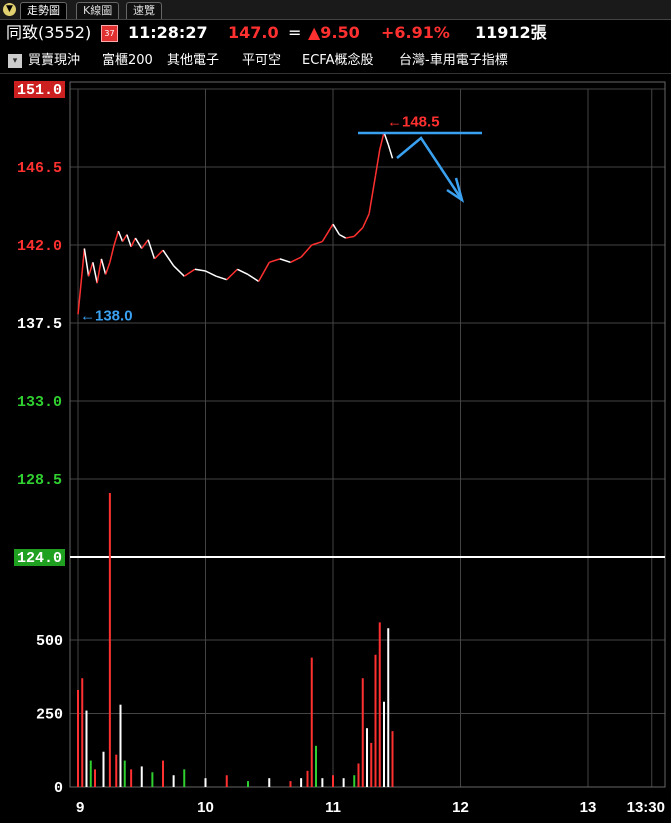 This screenshot has height=823, width=671. Describe the element at coordinates (430, 168) in the screenshot. I see `down-arrow-path` at that location.